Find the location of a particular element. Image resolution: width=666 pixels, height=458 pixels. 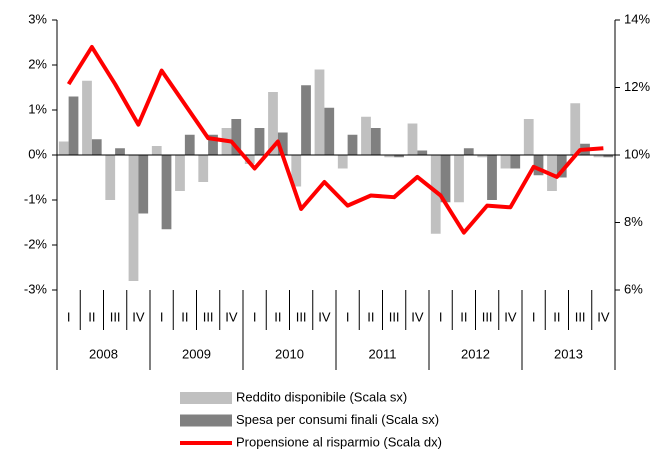

y2-tick-label: 14% is located at coordinates (637, 18).